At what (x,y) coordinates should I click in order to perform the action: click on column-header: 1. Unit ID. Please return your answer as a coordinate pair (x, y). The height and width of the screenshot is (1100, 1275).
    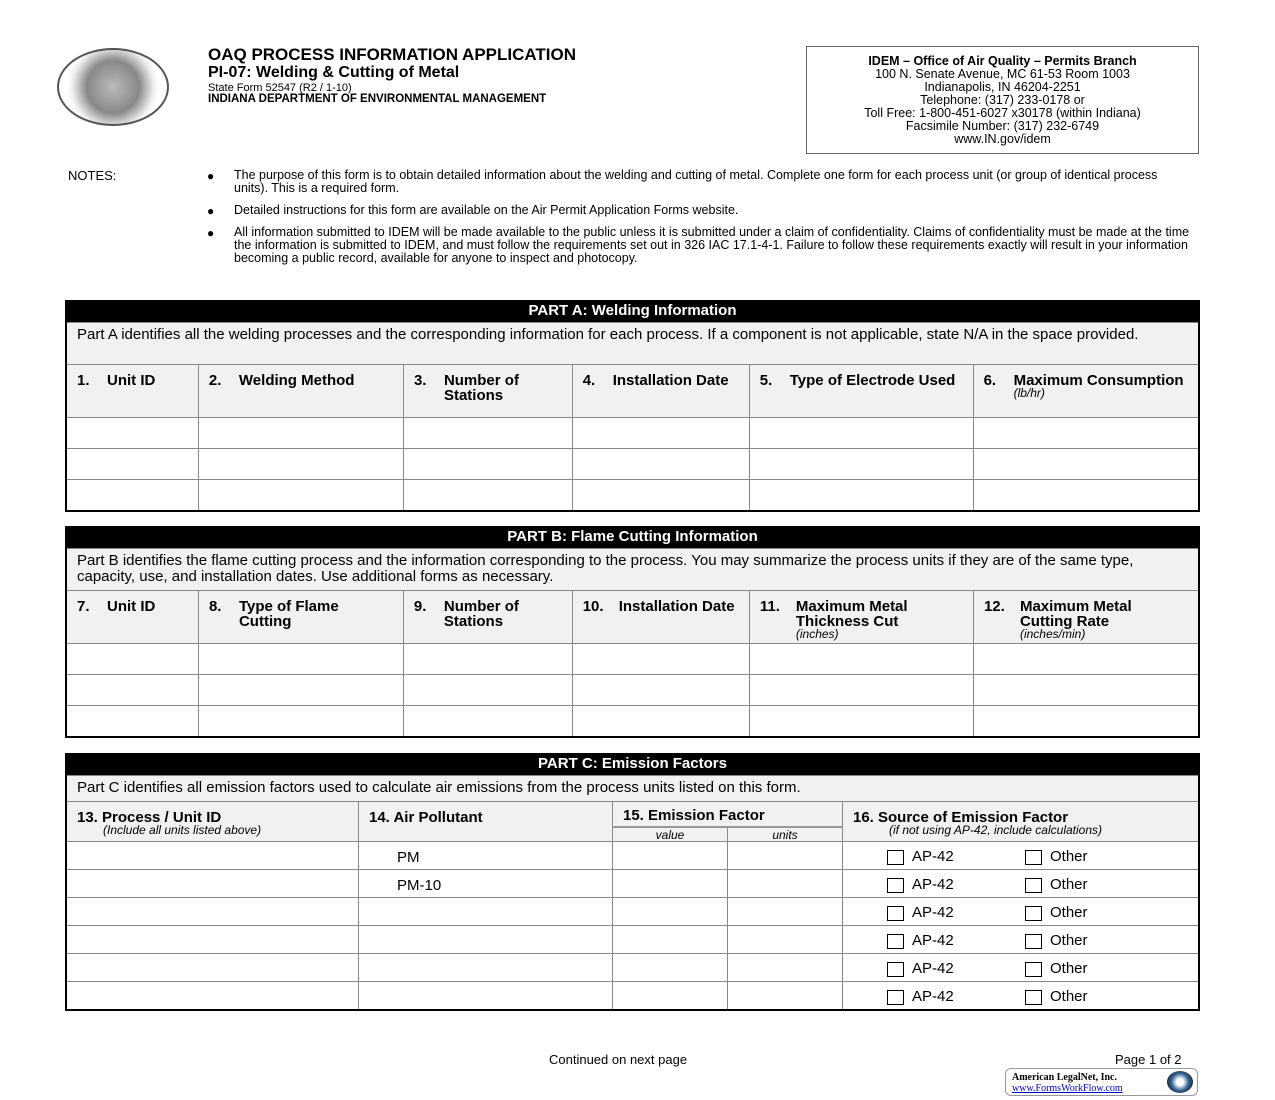
    Looking at the image, I should click on (132, 391).